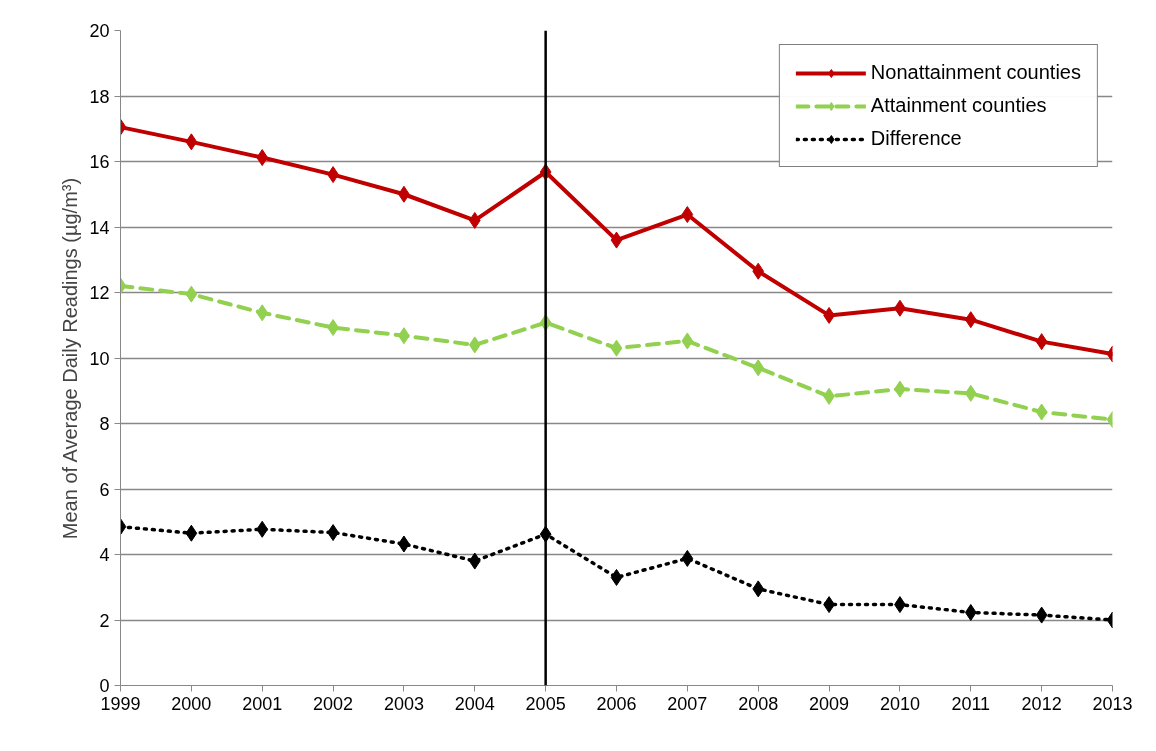  I want to click on x-tick-label: 2010, so click(899, 703).